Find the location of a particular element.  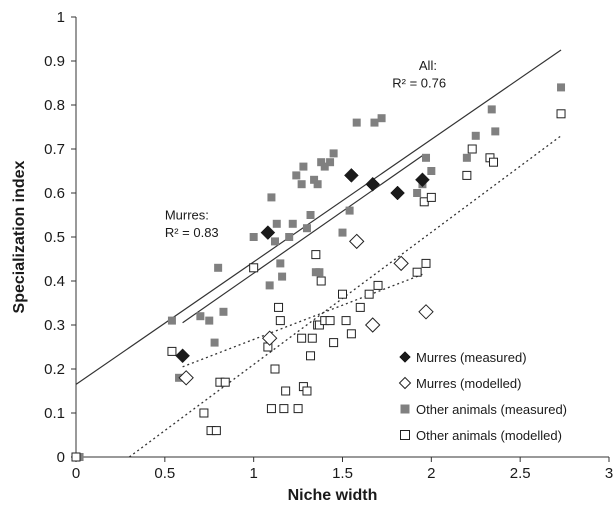

x-tick-label: 1 is located at coordinates (253, 473).